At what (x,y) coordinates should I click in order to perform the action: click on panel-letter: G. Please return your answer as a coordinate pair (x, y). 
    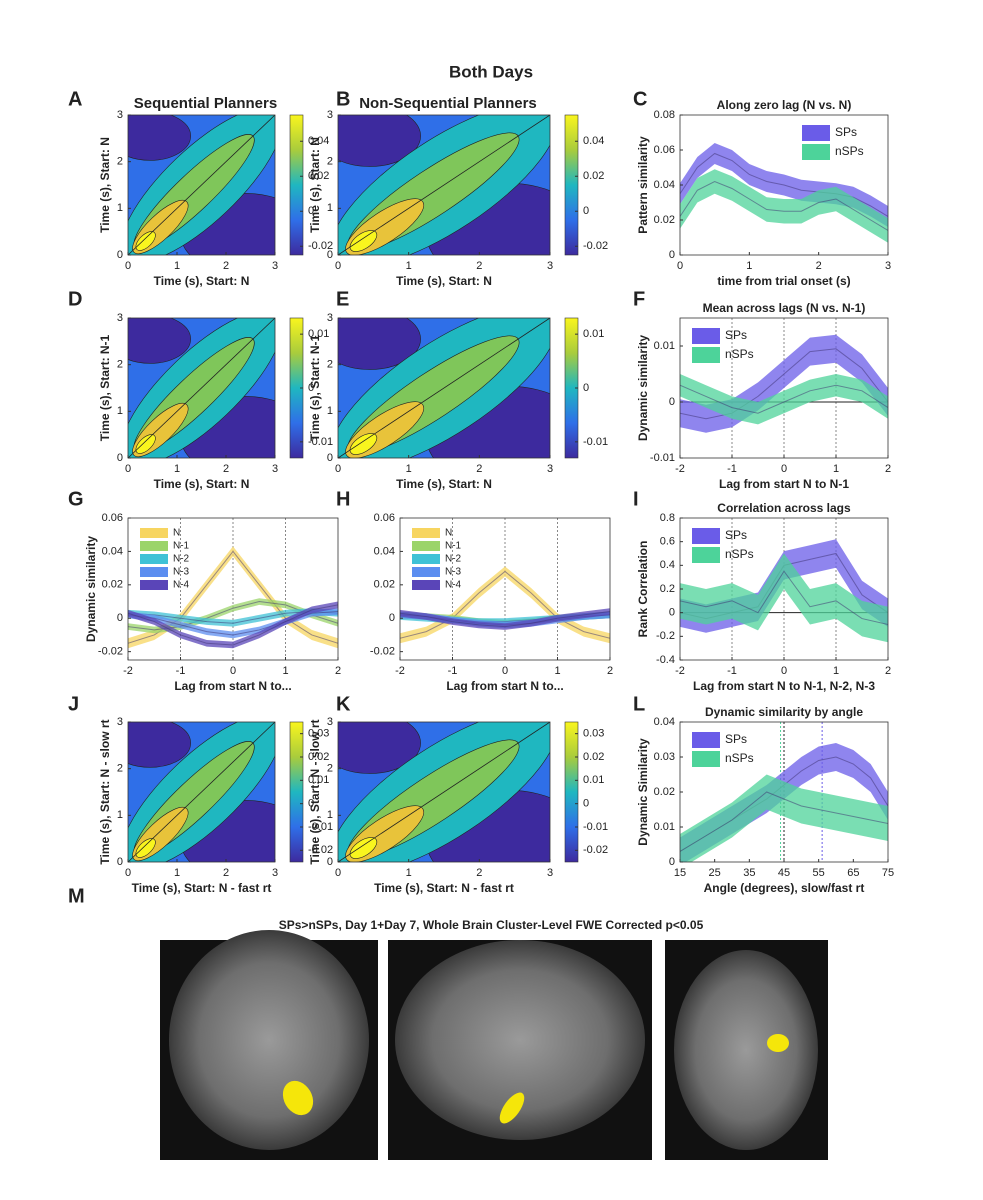
    Looking at the image, I should click on (76, 499).